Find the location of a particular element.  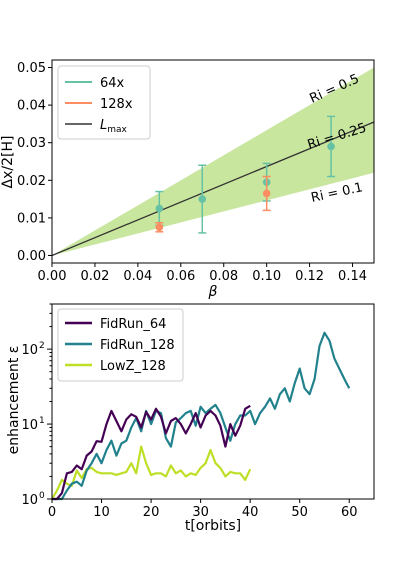

top-x-tick-label-7: 0.14 is located at coordinates (352, 276).